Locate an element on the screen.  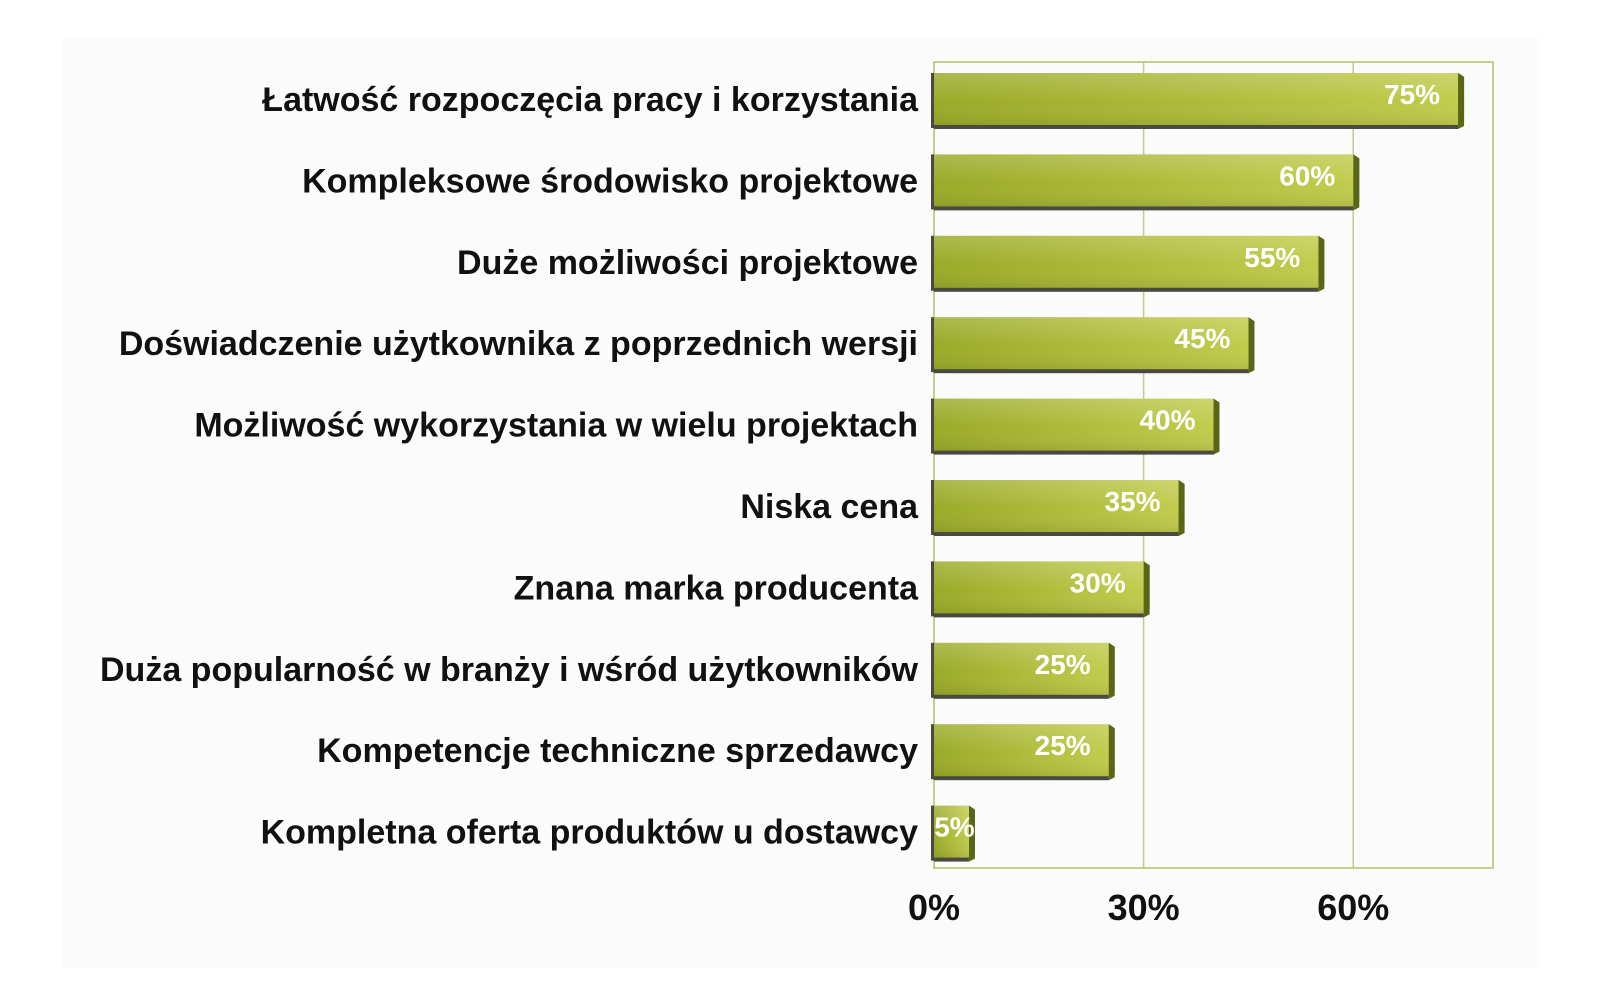
value-label-5: 40% is located at coordinates (1167, 420).